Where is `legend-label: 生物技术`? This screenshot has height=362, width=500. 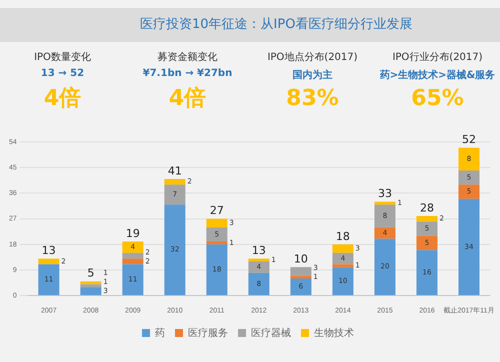 legend-label: 生物技术 is located at coordinates (334, 332).